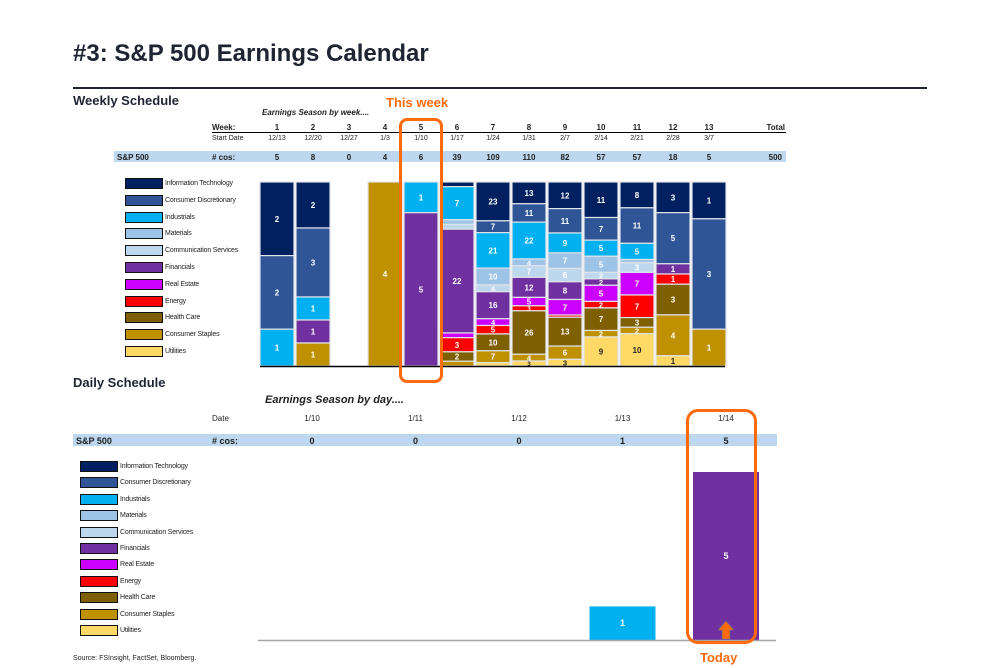  I want to click on daily-legend-item: Energy, so click(110, 581).